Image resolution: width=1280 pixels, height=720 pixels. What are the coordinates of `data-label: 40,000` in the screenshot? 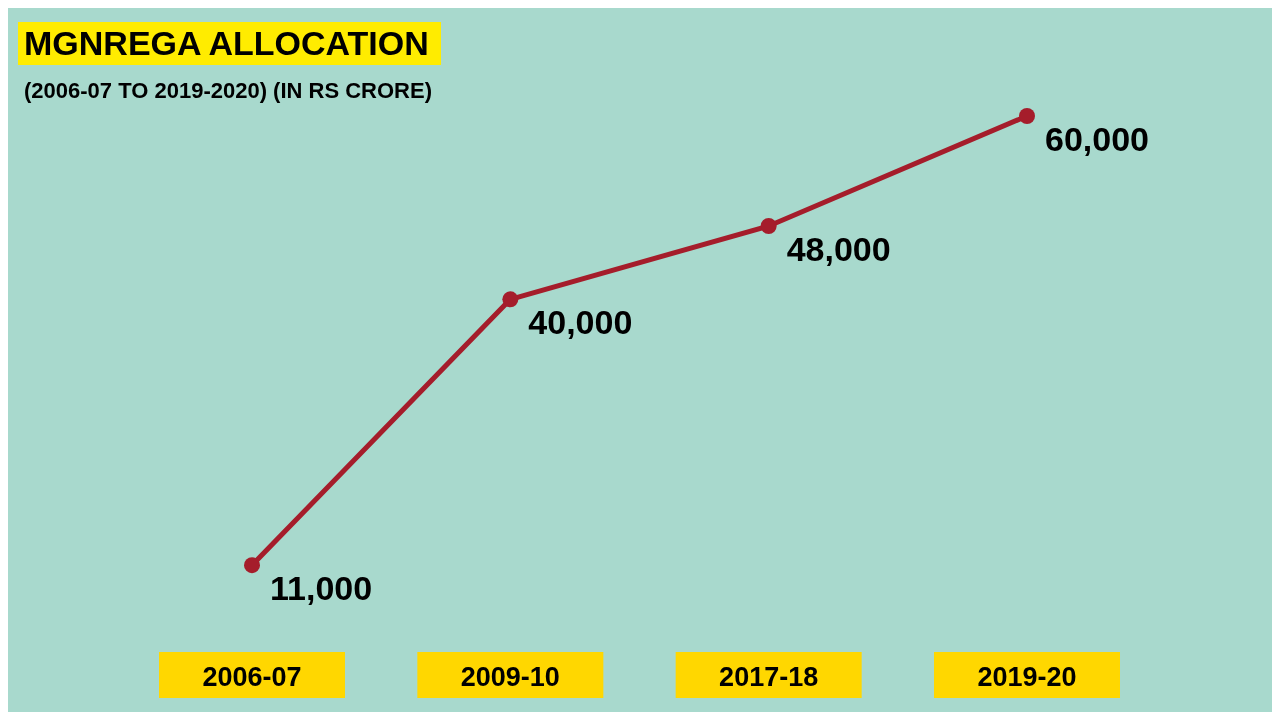 It's located at (580, 322).